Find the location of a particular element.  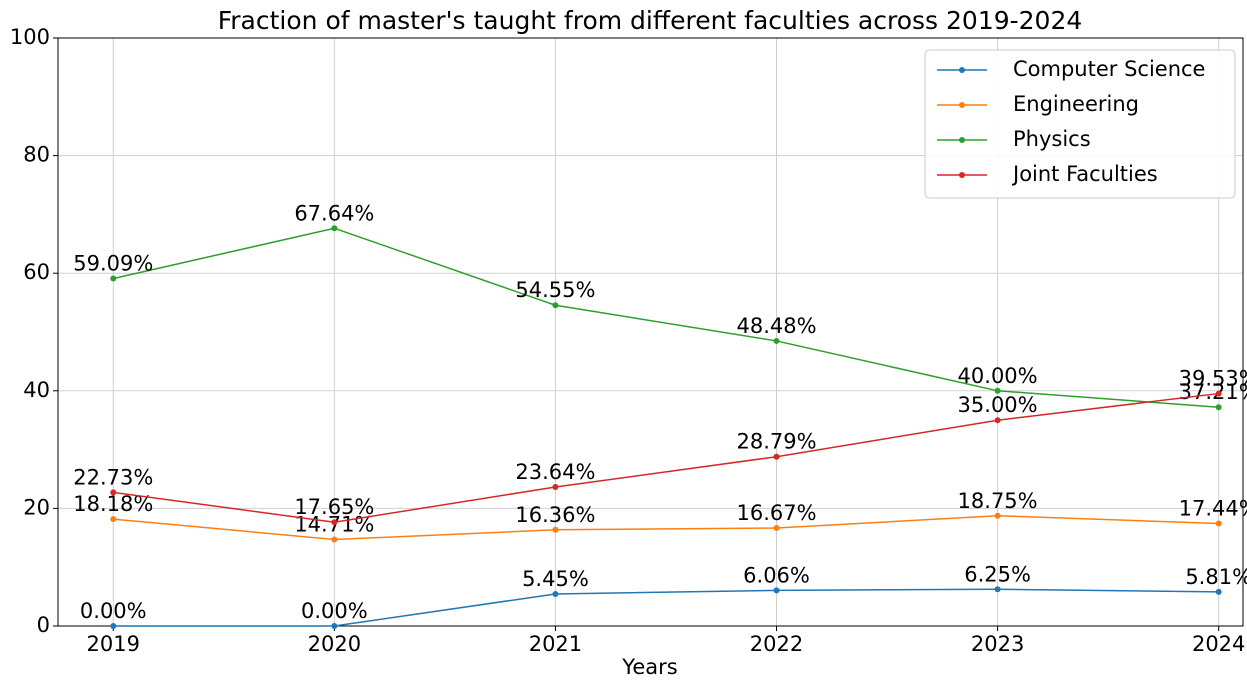

data-label: 18.75% is located at coordinates (998, 501).